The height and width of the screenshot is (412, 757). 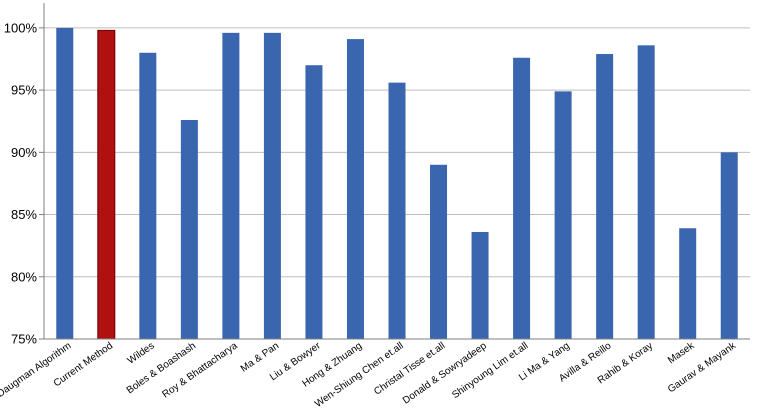 What do you see at coordinates (21, 183) in the screenshot?
I see `y-tick-labels: 75% 80% 85% 90% 95% 100%` at bounding box center [21, 183].